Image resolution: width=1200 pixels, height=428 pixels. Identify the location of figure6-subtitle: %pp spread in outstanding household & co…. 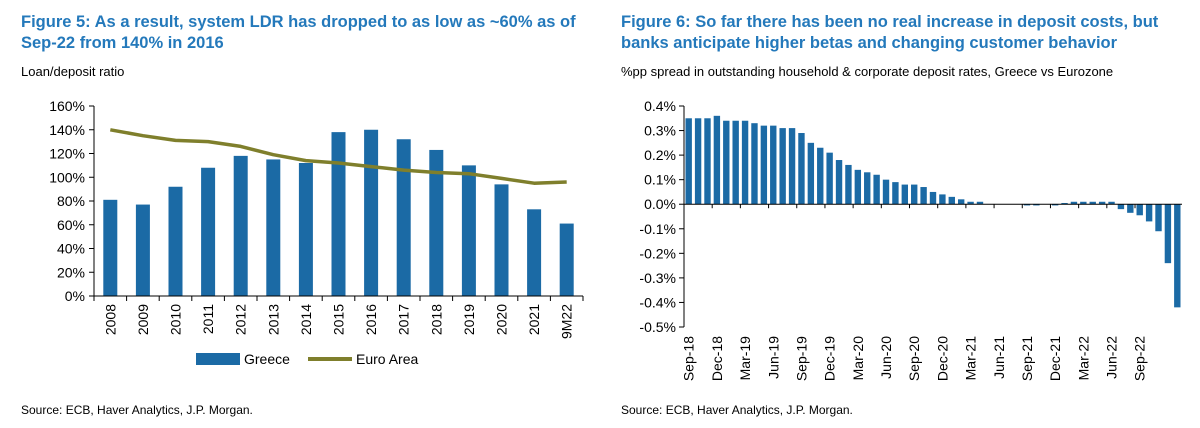
(867, 71).